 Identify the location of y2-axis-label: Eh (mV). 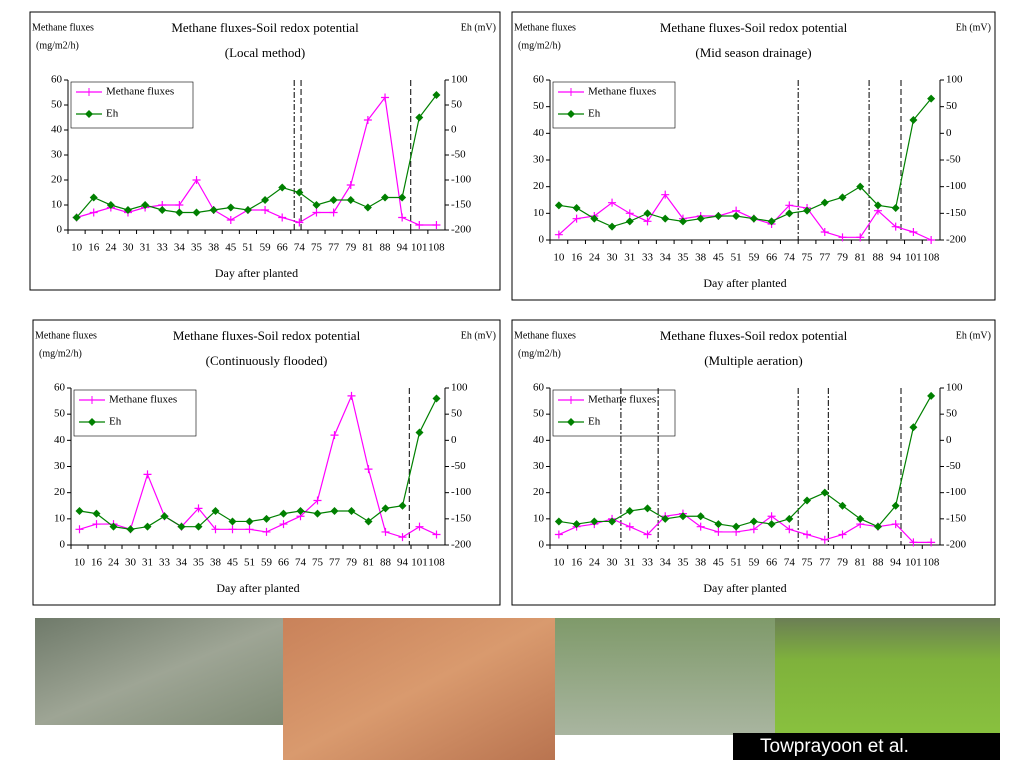
(478, 27).